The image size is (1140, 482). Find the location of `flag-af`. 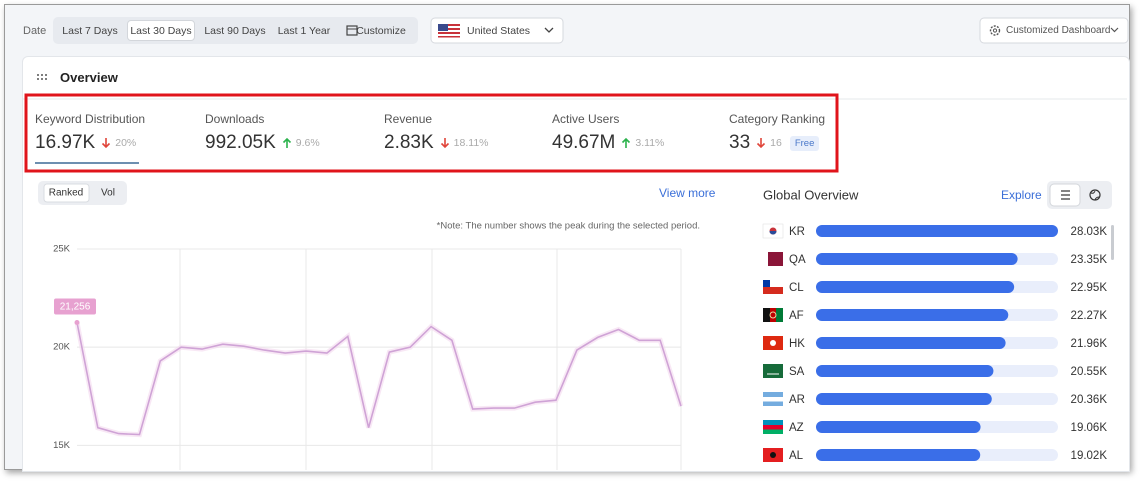

flag-af is located at coordinates (773, 315).